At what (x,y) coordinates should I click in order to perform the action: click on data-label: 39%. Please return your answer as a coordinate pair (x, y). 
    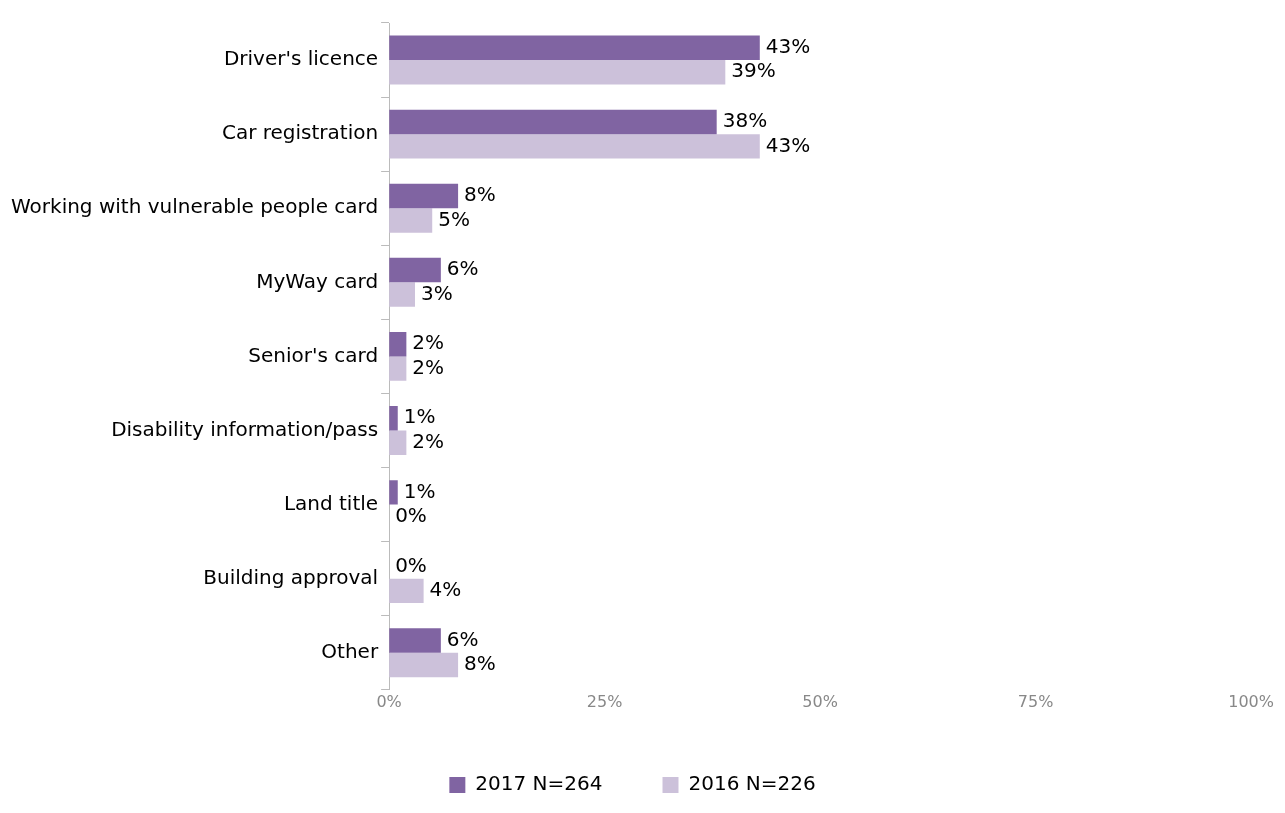
    Looking at the image, I should click on (753, 70).